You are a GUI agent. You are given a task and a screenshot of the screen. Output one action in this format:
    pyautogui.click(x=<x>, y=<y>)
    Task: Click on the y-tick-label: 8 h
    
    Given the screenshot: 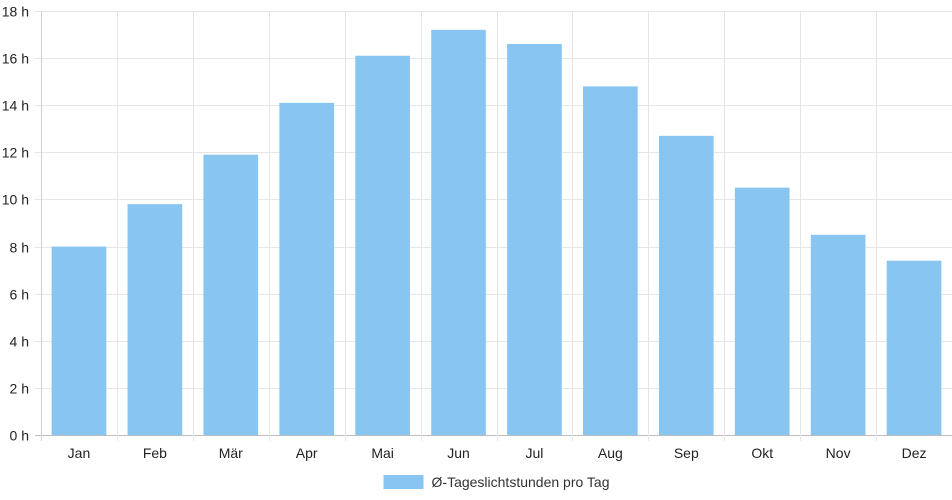 What is the action you would take?
    pyautogui.click(x=19, y=248)
    